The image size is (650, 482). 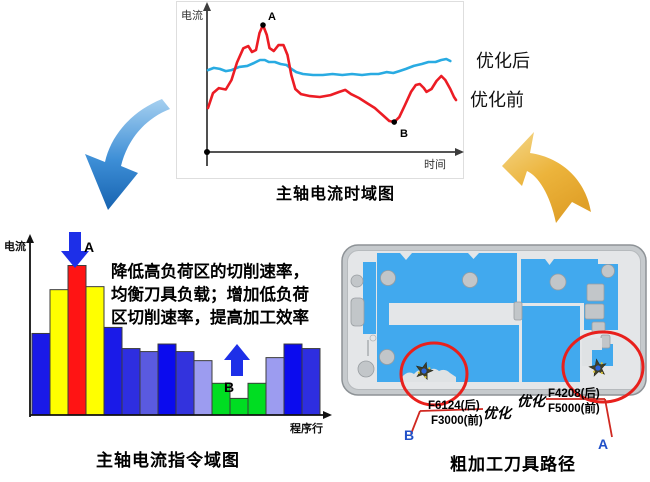 I want to click on cut-surface-left, so click(x=429, y=375).